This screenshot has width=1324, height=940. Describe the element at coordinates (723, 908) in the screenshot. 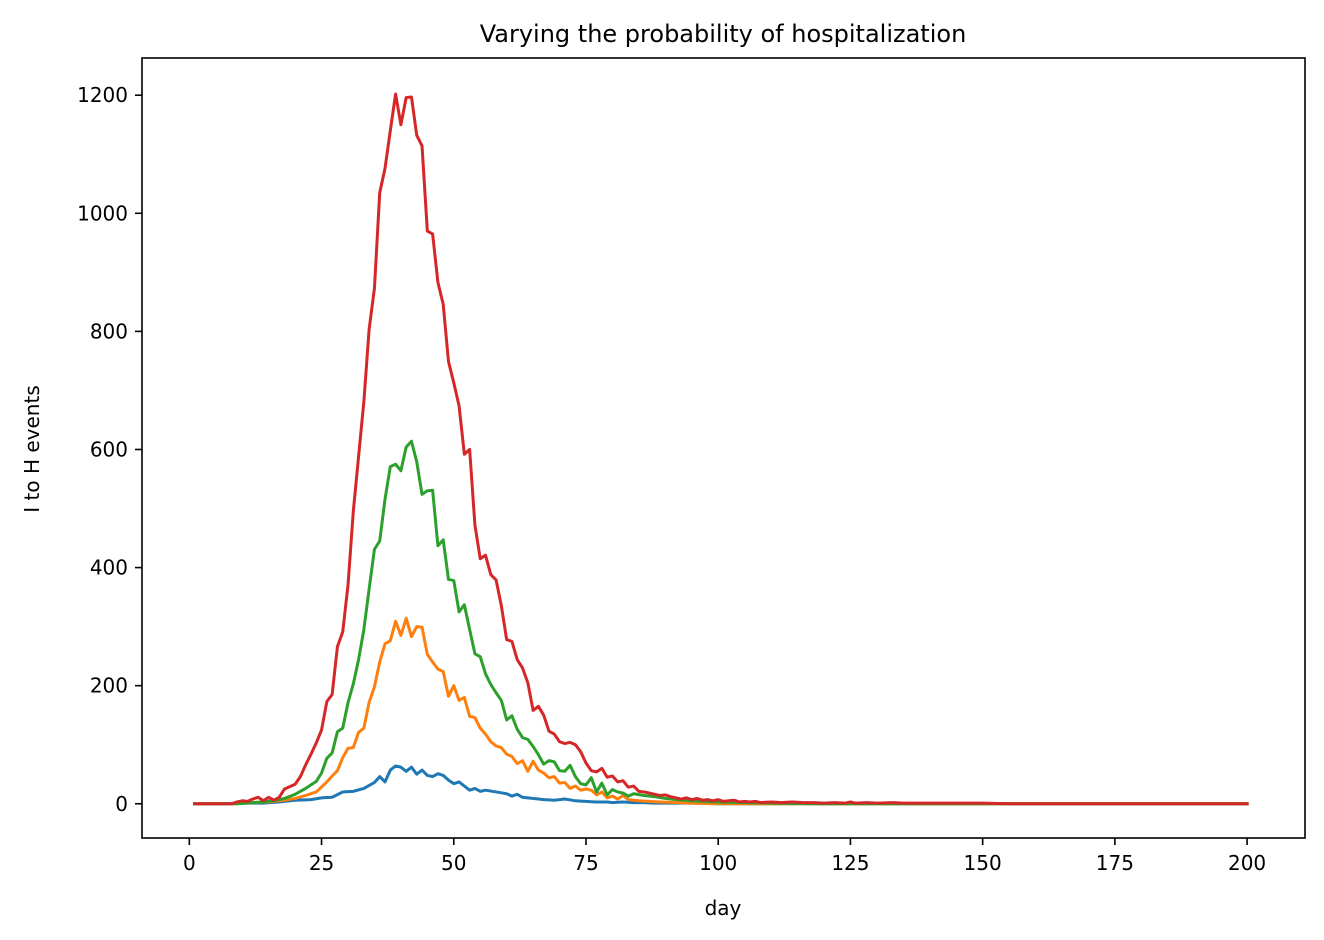

I see `x-axis-label: day` at that location.